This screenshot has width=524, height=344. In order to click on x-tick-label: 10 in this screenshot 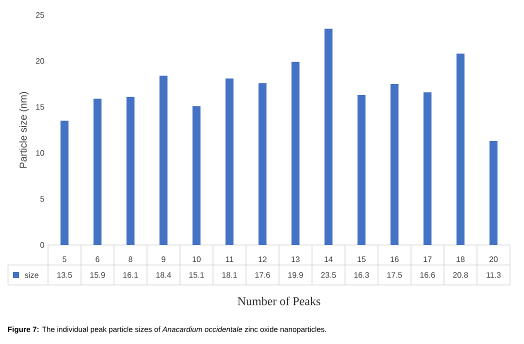, I will do `click(196, 259)`.